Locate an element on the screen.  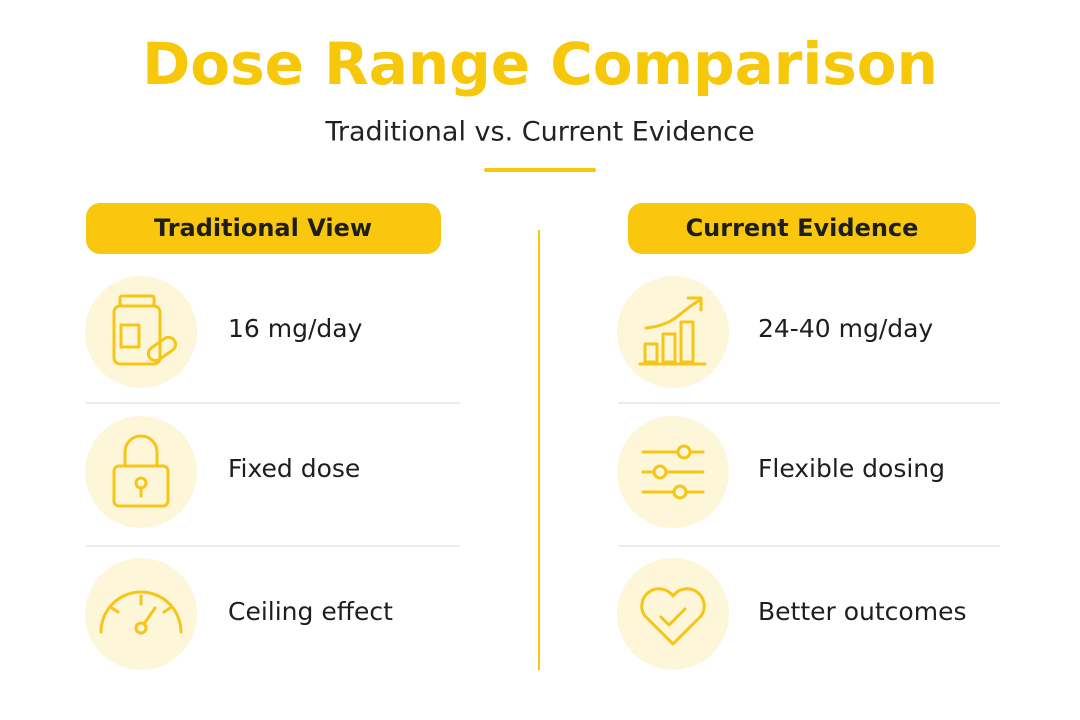
bottle-icon is located at coordinates (145, 330).